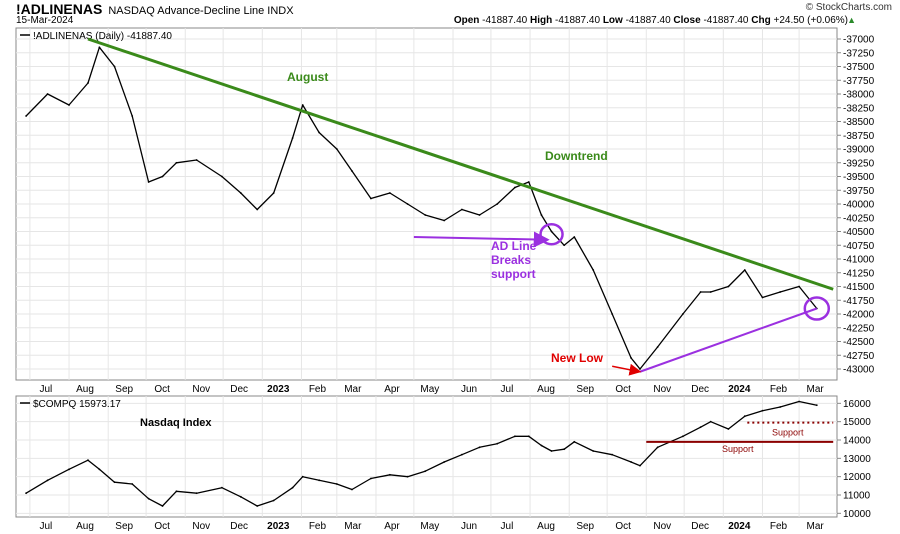 The width and height of the screenshot is (900, 534). What do you see at coordinates (687, 20) in the screenshot?
I see `close-label: Close` at bounding box center [687, 20].